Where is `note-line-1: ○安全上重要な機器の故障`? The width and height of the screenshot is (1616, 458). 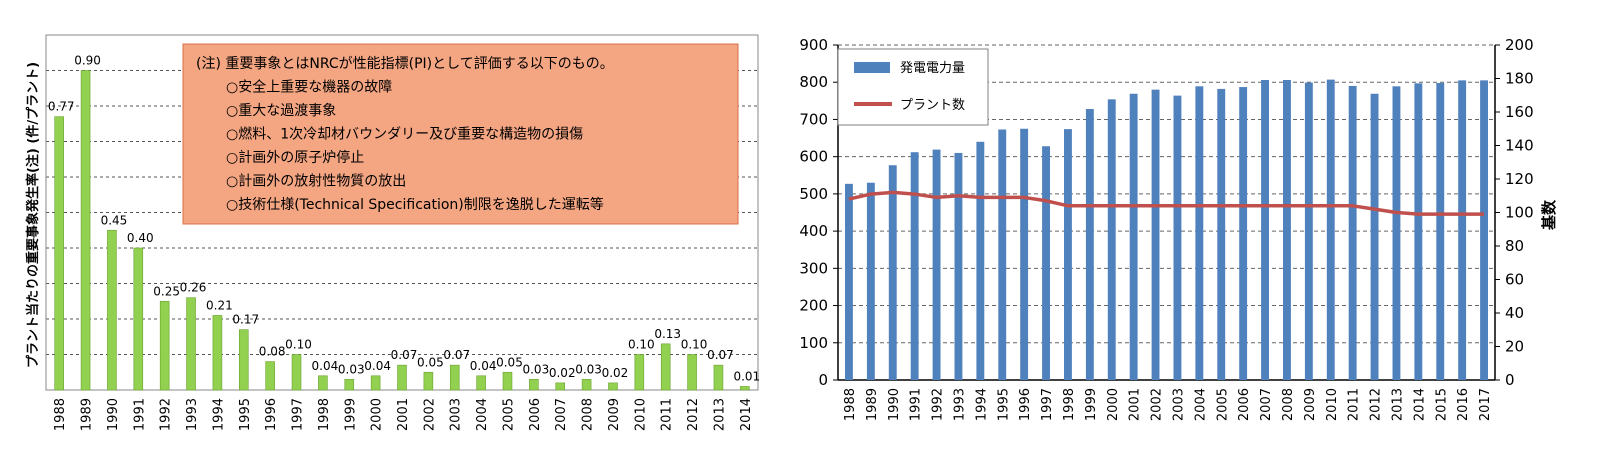
note-line-1: ○安全上重要な機器の故障 is located at coordinates (309, 87).